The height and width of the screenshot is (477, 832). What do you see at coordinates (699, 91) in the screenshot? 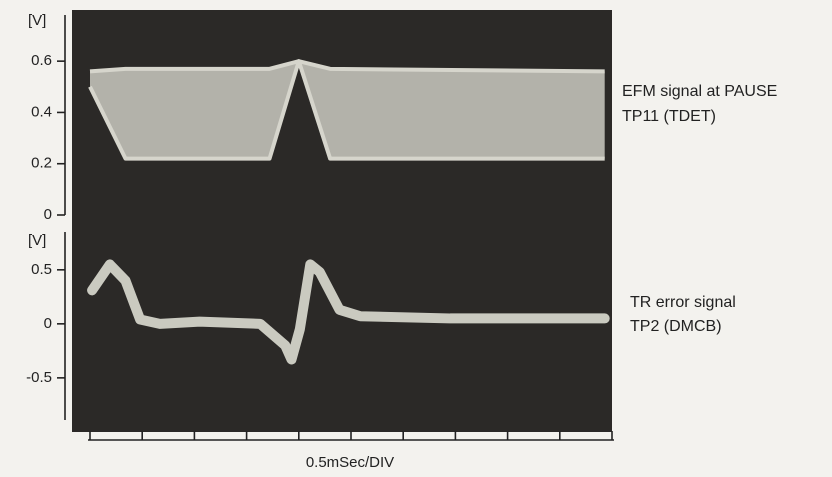
I see `annotation: EFM signal at PAUSE` at bounding box center [699, 91].